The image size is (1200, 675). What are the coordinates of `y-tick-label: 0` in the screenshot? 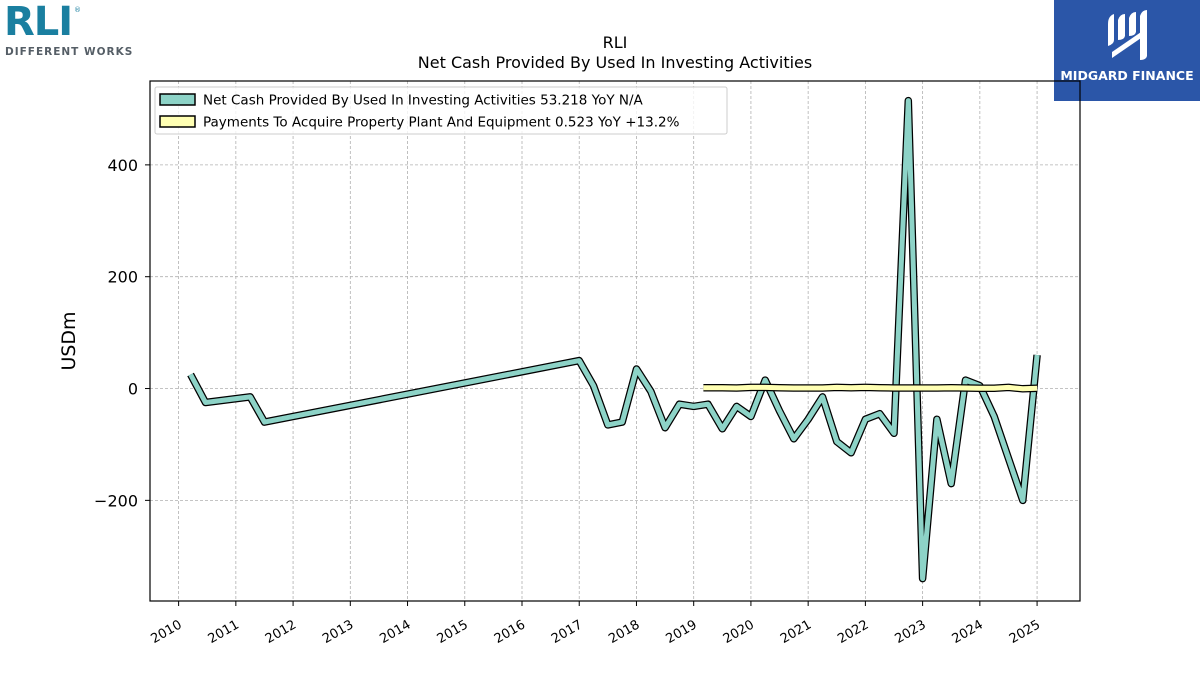 It's located at (133, 389).